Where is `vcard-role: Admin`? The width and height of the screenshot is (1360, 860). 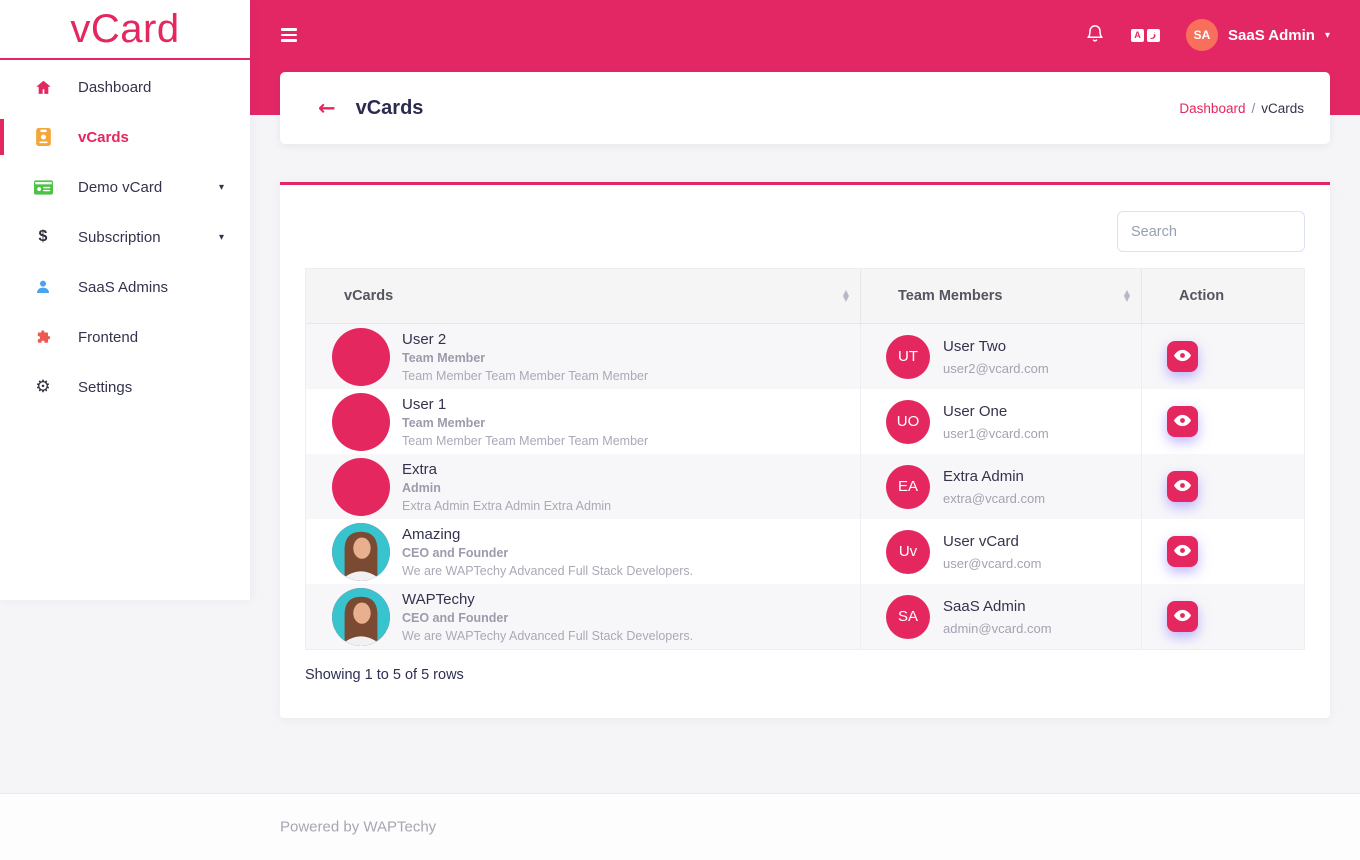 vcard-role: Admin is located at coordinates (421, 488).